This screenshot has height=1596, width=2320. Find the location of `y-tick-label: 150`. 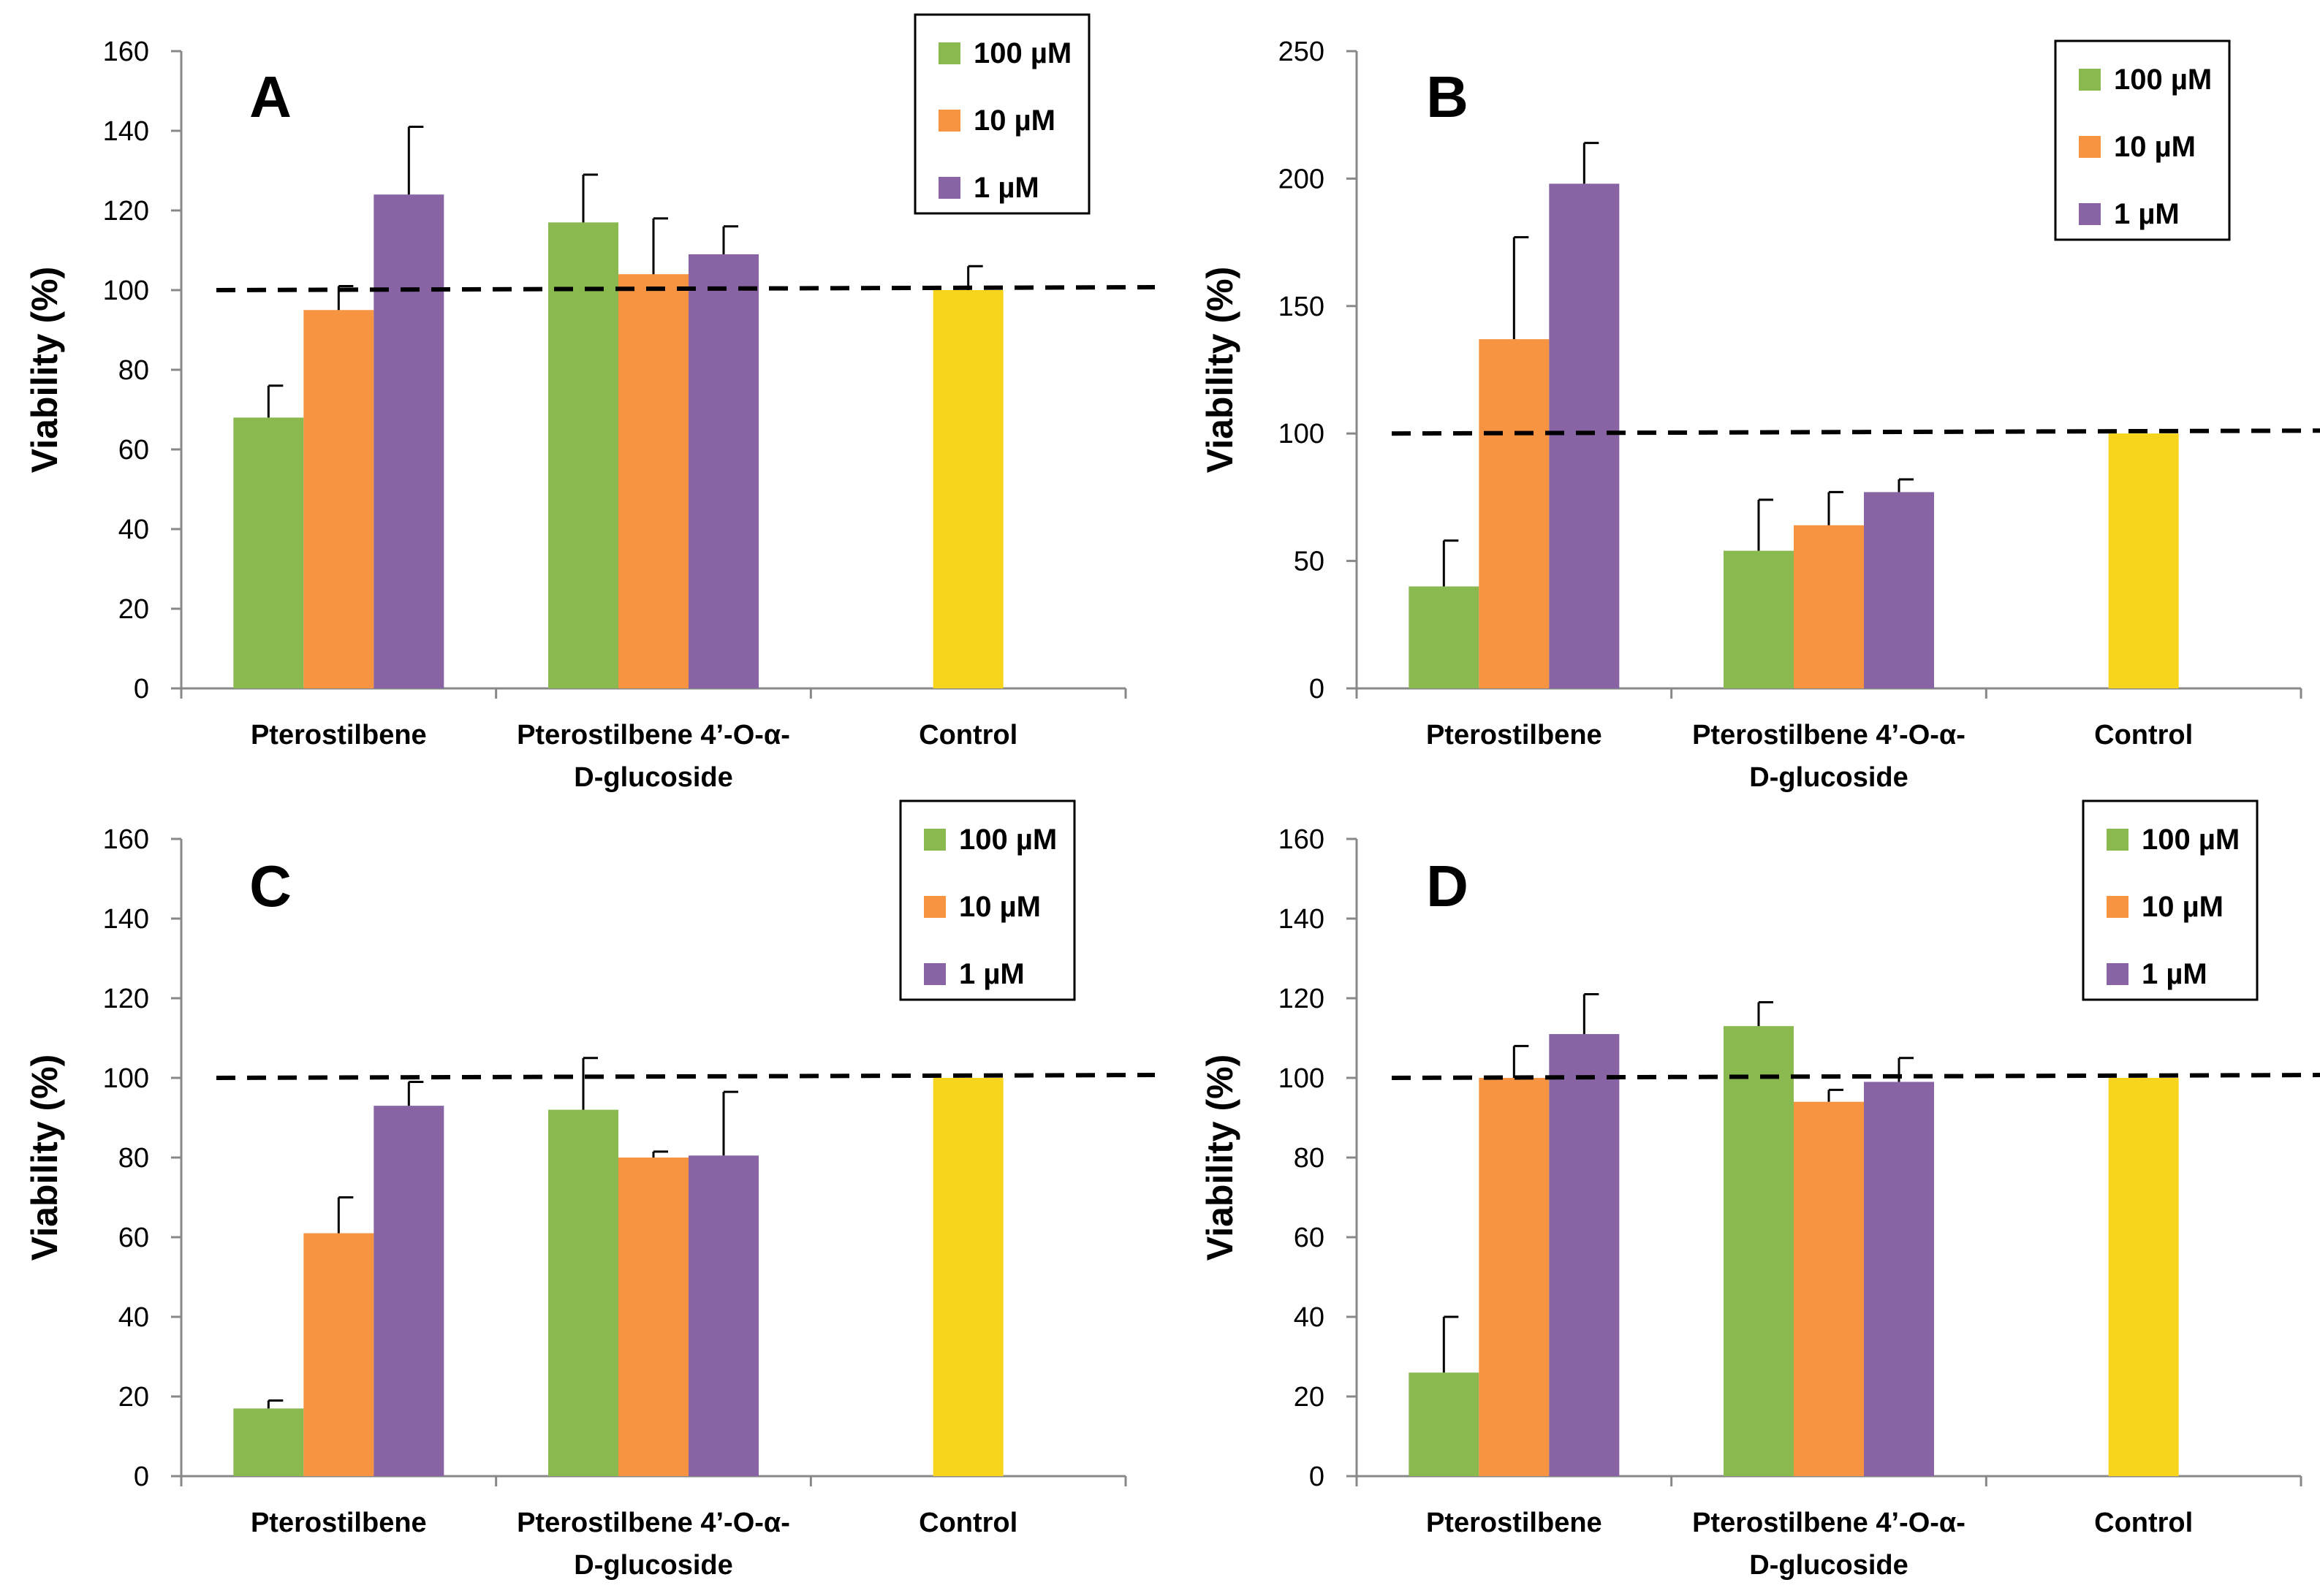

y-tick-label: 150 is located at coordinates (1301, 307).